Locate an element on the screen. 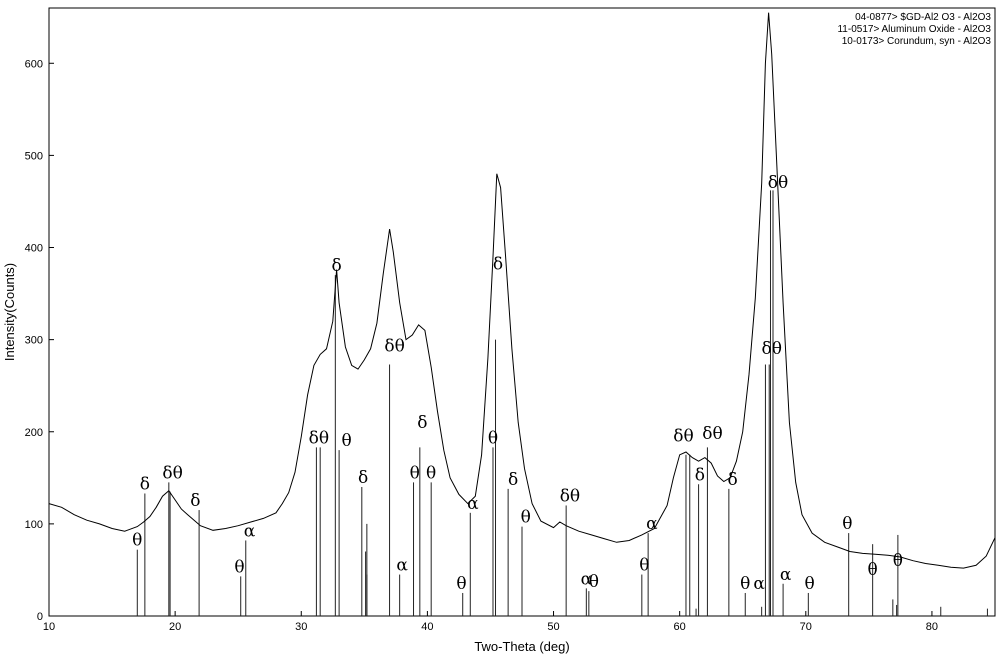  x-tick-label: 30 is located at coordinates (301, 627).